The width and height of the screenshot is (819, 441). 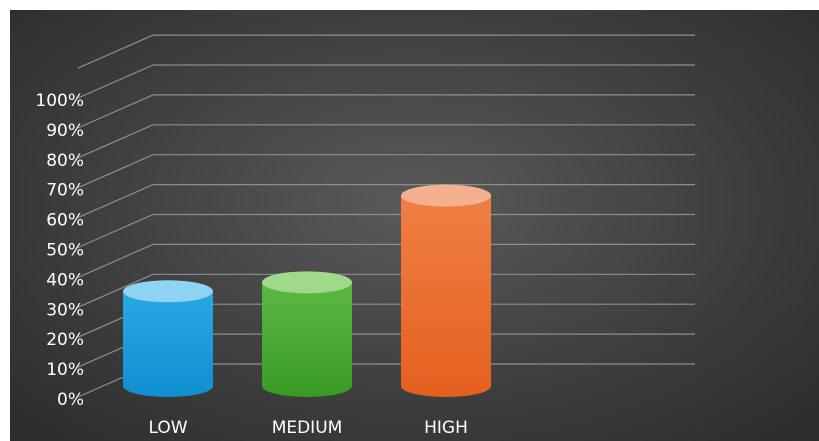 I want to click on x-category-label: MEDIUM, so click(x=307, y=428).